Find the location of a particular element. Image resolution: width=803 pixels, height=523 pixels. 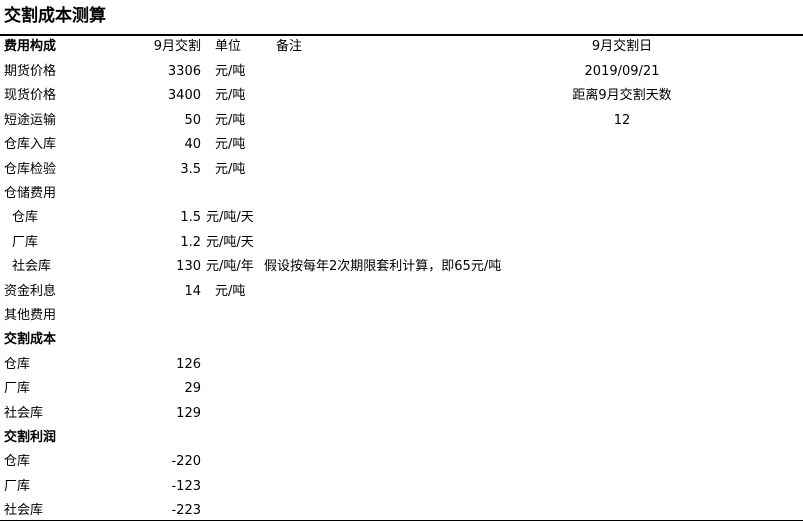

row-label: 短途运输 is located at coordinates (30, 120).